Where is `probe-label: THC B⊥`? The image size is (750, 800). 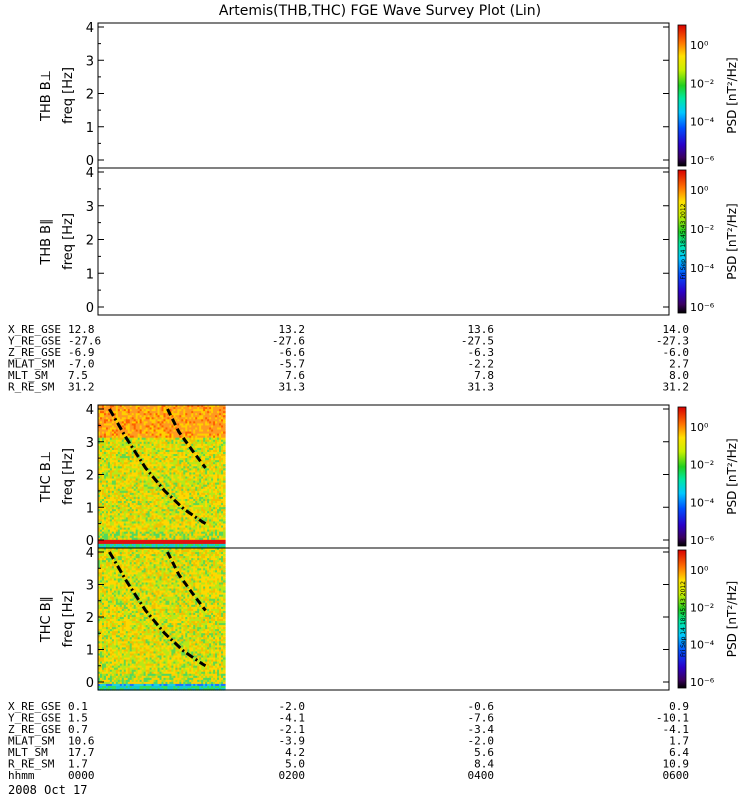
probe-label: THC B⊥ is located at coordinates (46, 477).